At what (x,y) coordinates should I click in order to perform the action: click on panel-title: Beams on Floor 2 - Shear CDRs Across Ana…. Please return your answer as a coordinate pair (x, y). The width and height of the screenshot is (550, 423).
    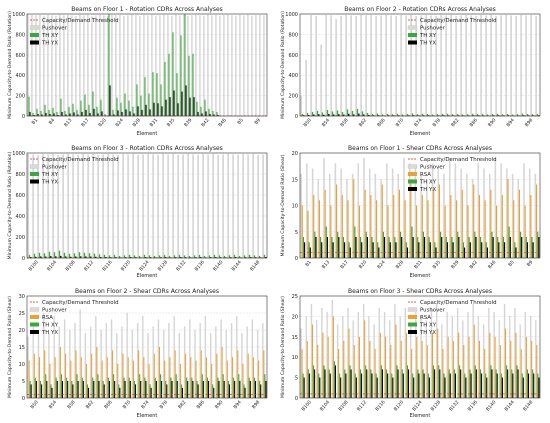
    Looking at the image, I should click on (147, 291).